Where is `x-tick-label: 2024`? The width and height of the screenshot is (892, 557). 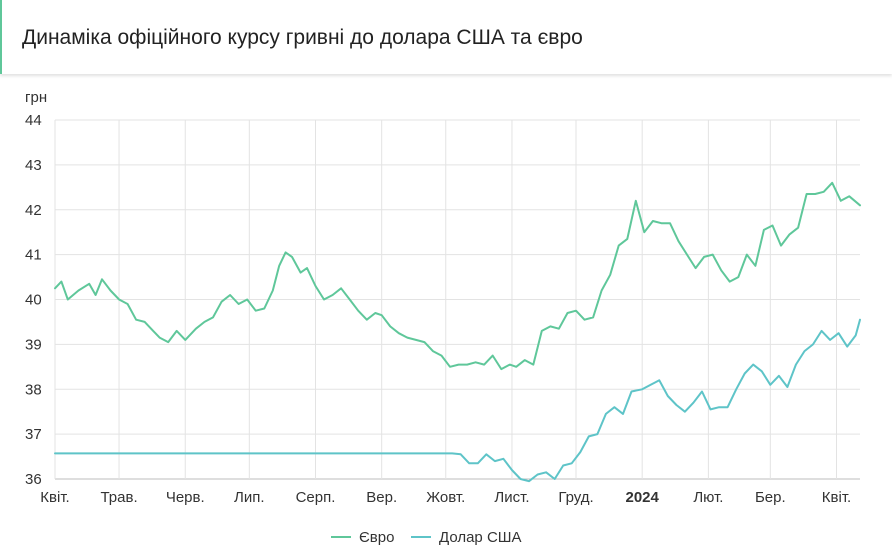 x-tick-label: 2024 is located at coordinates (643, 497).